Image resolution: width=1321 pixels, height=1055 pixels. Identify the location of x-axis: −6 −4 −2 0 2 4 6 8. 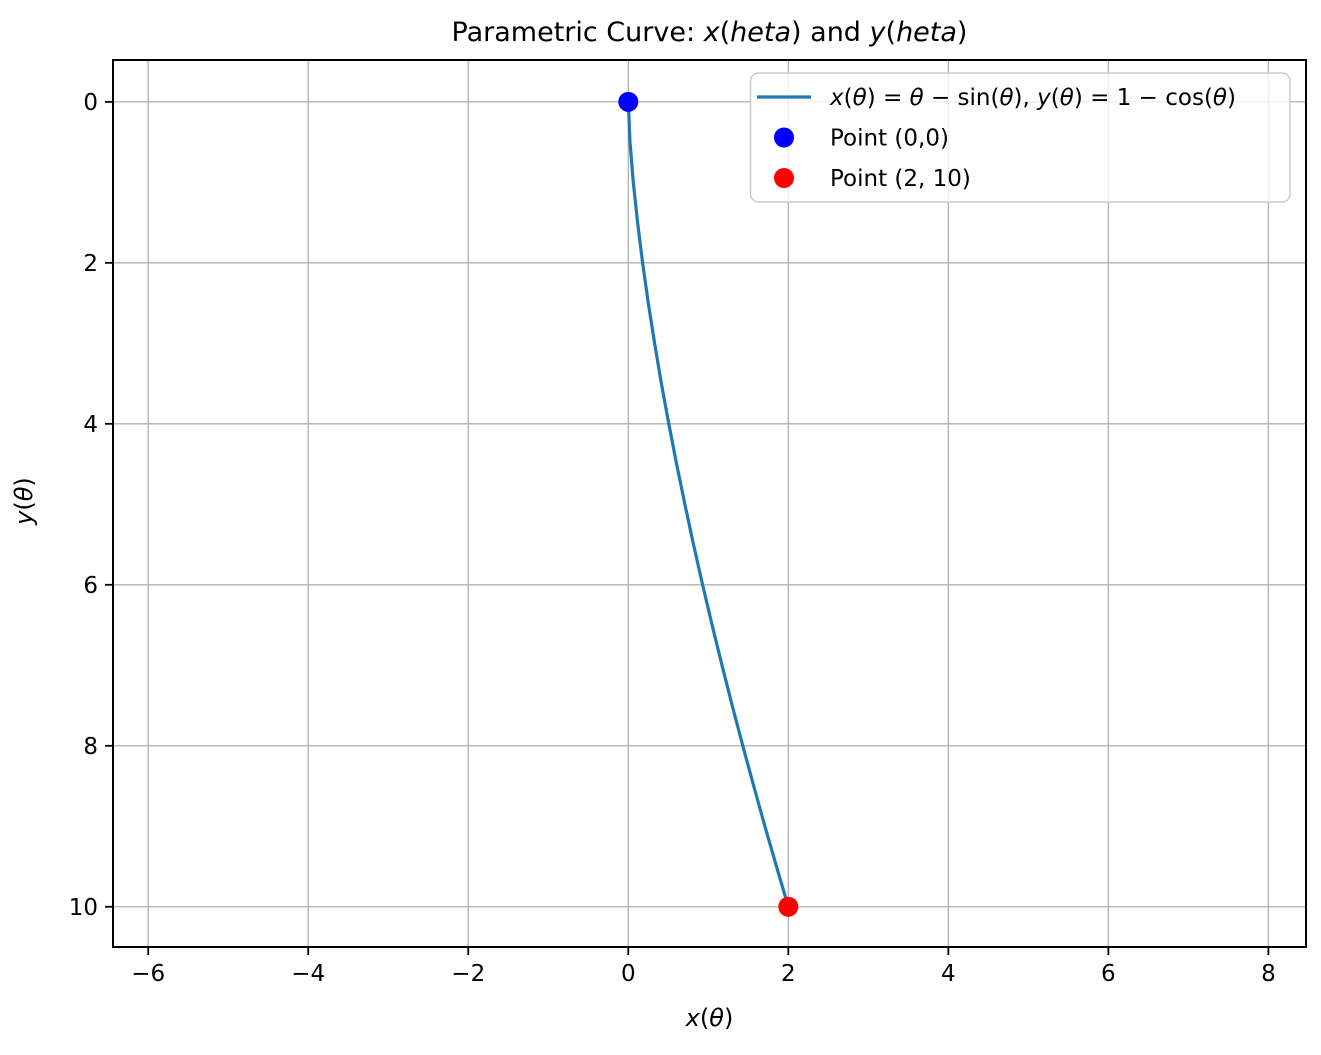
(703, 967).